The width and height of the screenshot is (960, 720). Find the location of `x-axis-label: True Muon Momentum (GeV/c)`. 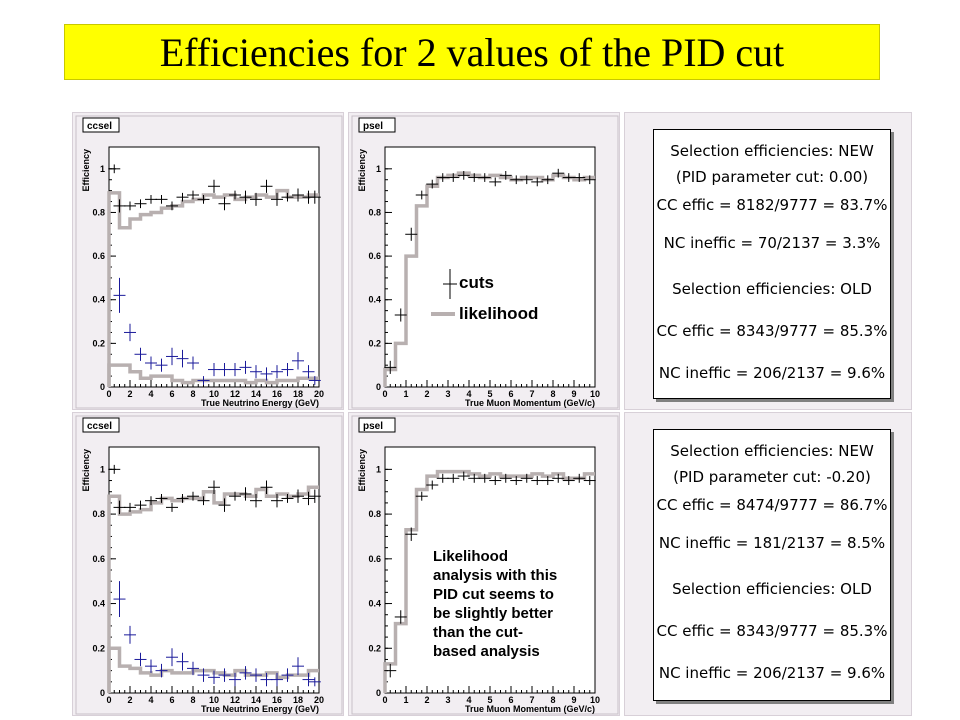

x-axis-label: True Muon Momentum (GeV/c) is located at coordinates (530, 403).